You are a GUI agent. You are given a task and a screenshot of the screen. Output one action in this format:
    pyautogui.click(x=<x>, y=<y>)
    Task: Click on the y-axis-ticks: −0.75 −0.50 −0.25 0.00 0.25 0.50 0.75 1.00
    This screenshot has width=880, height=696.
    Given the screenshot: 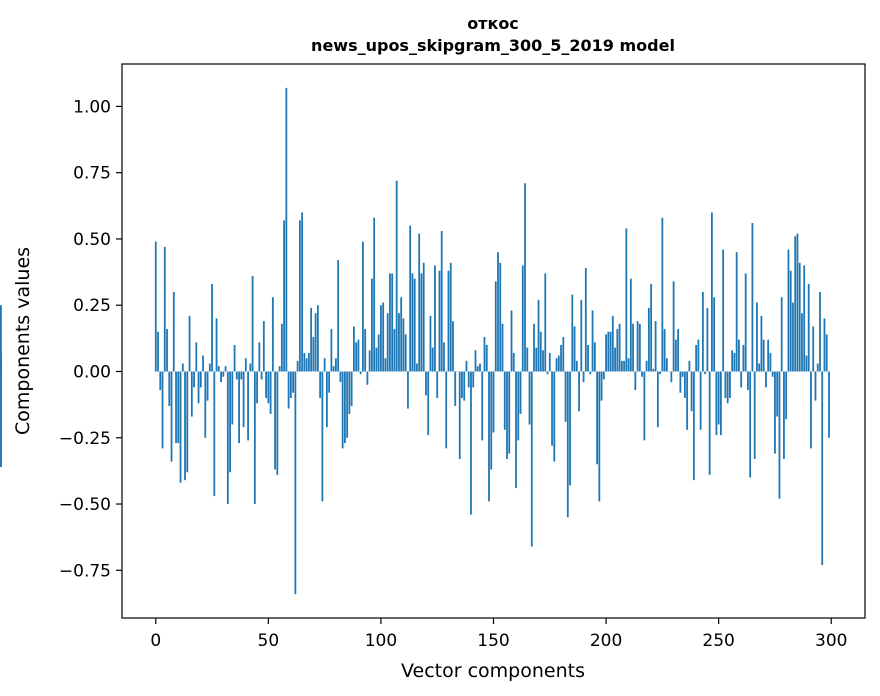 What is the action you would take?
    pyautogui.click(x=90, y=339)
    